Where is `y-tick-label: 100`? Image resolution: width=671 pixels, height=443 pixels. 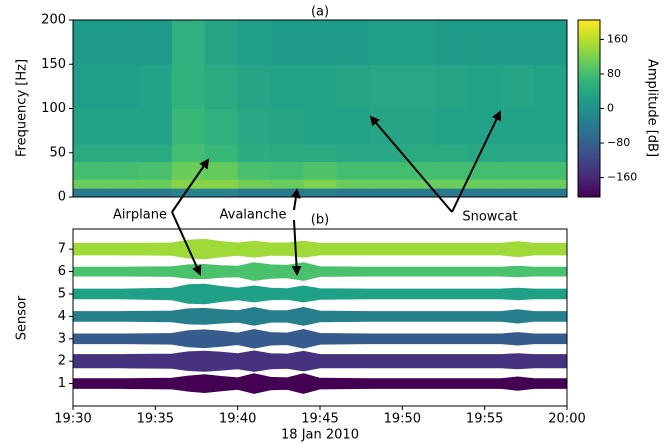 y-tick-label: 100 is located at coordinates (53, 108).